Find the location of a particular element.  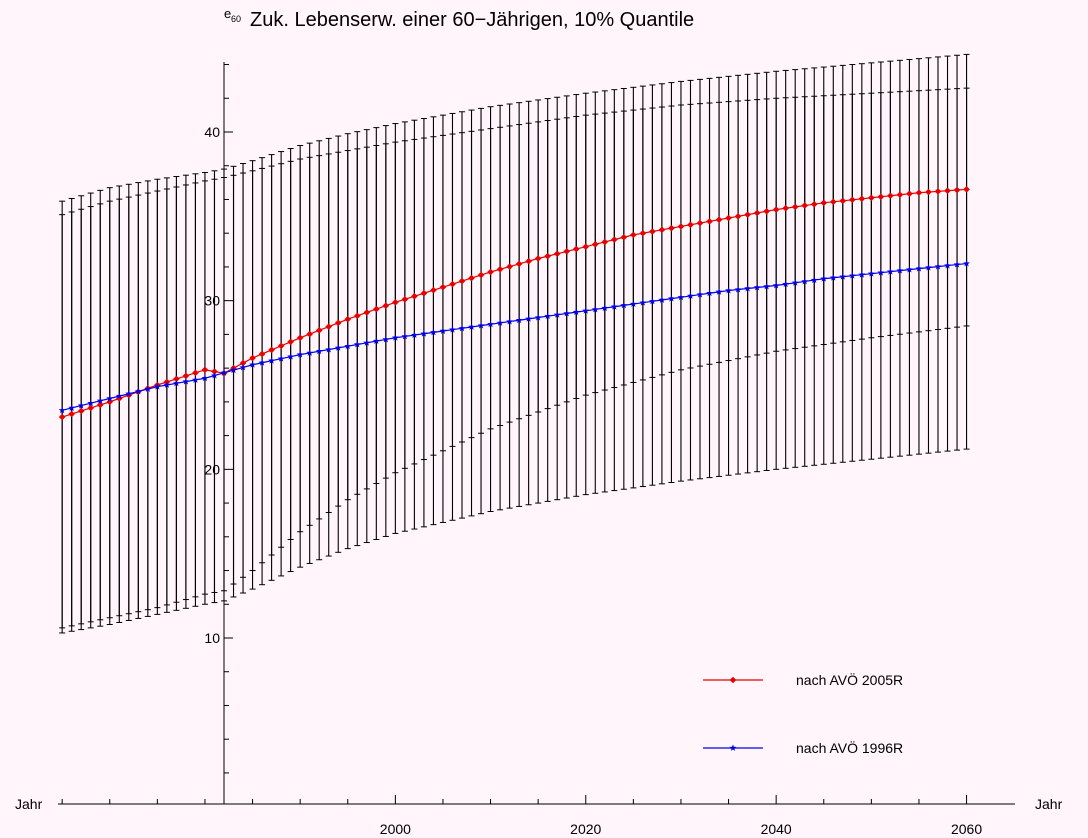

x-axis-label-right: Jahr is located at coordinates (1049, 804).